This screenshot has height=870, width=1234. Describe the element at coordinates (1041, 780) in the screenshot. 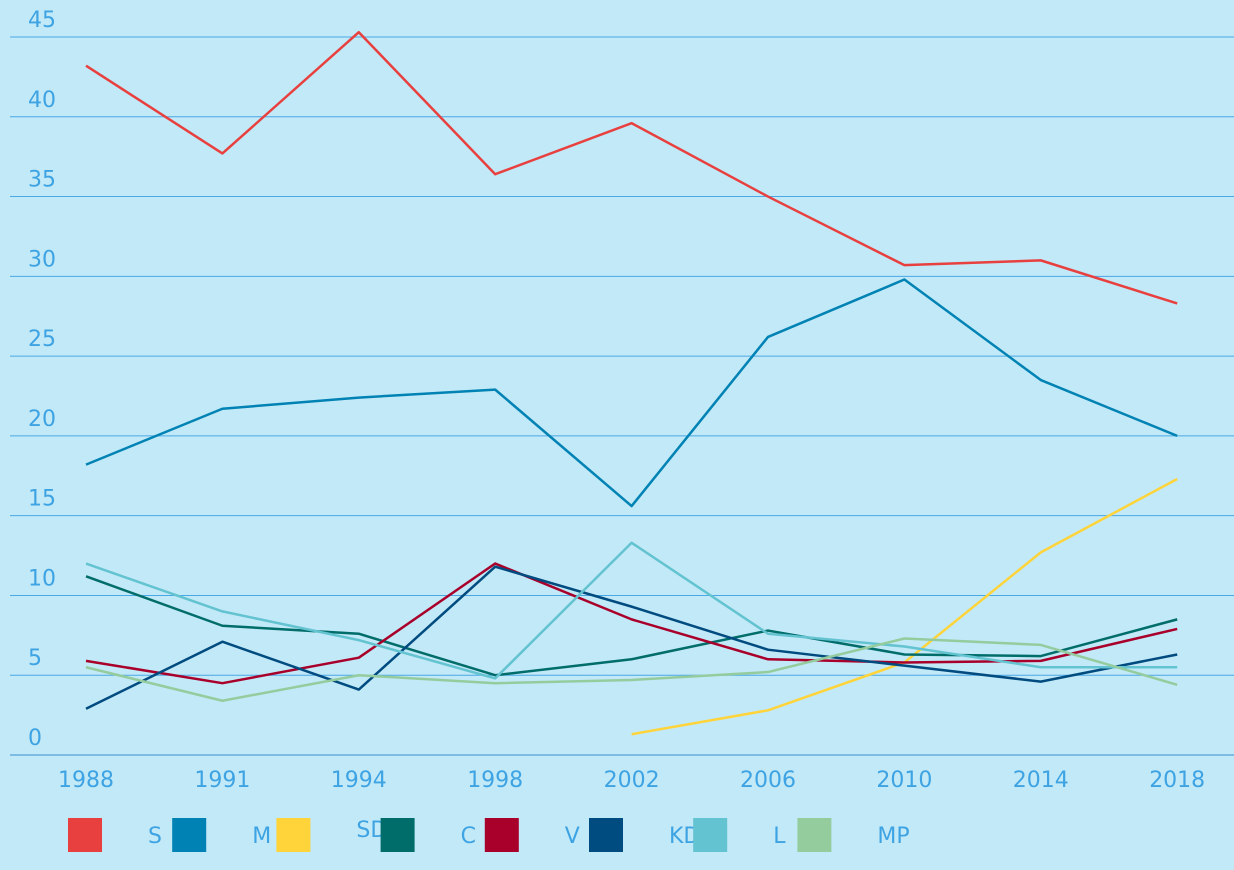

I see `x-tick-label: 2014` at that location.